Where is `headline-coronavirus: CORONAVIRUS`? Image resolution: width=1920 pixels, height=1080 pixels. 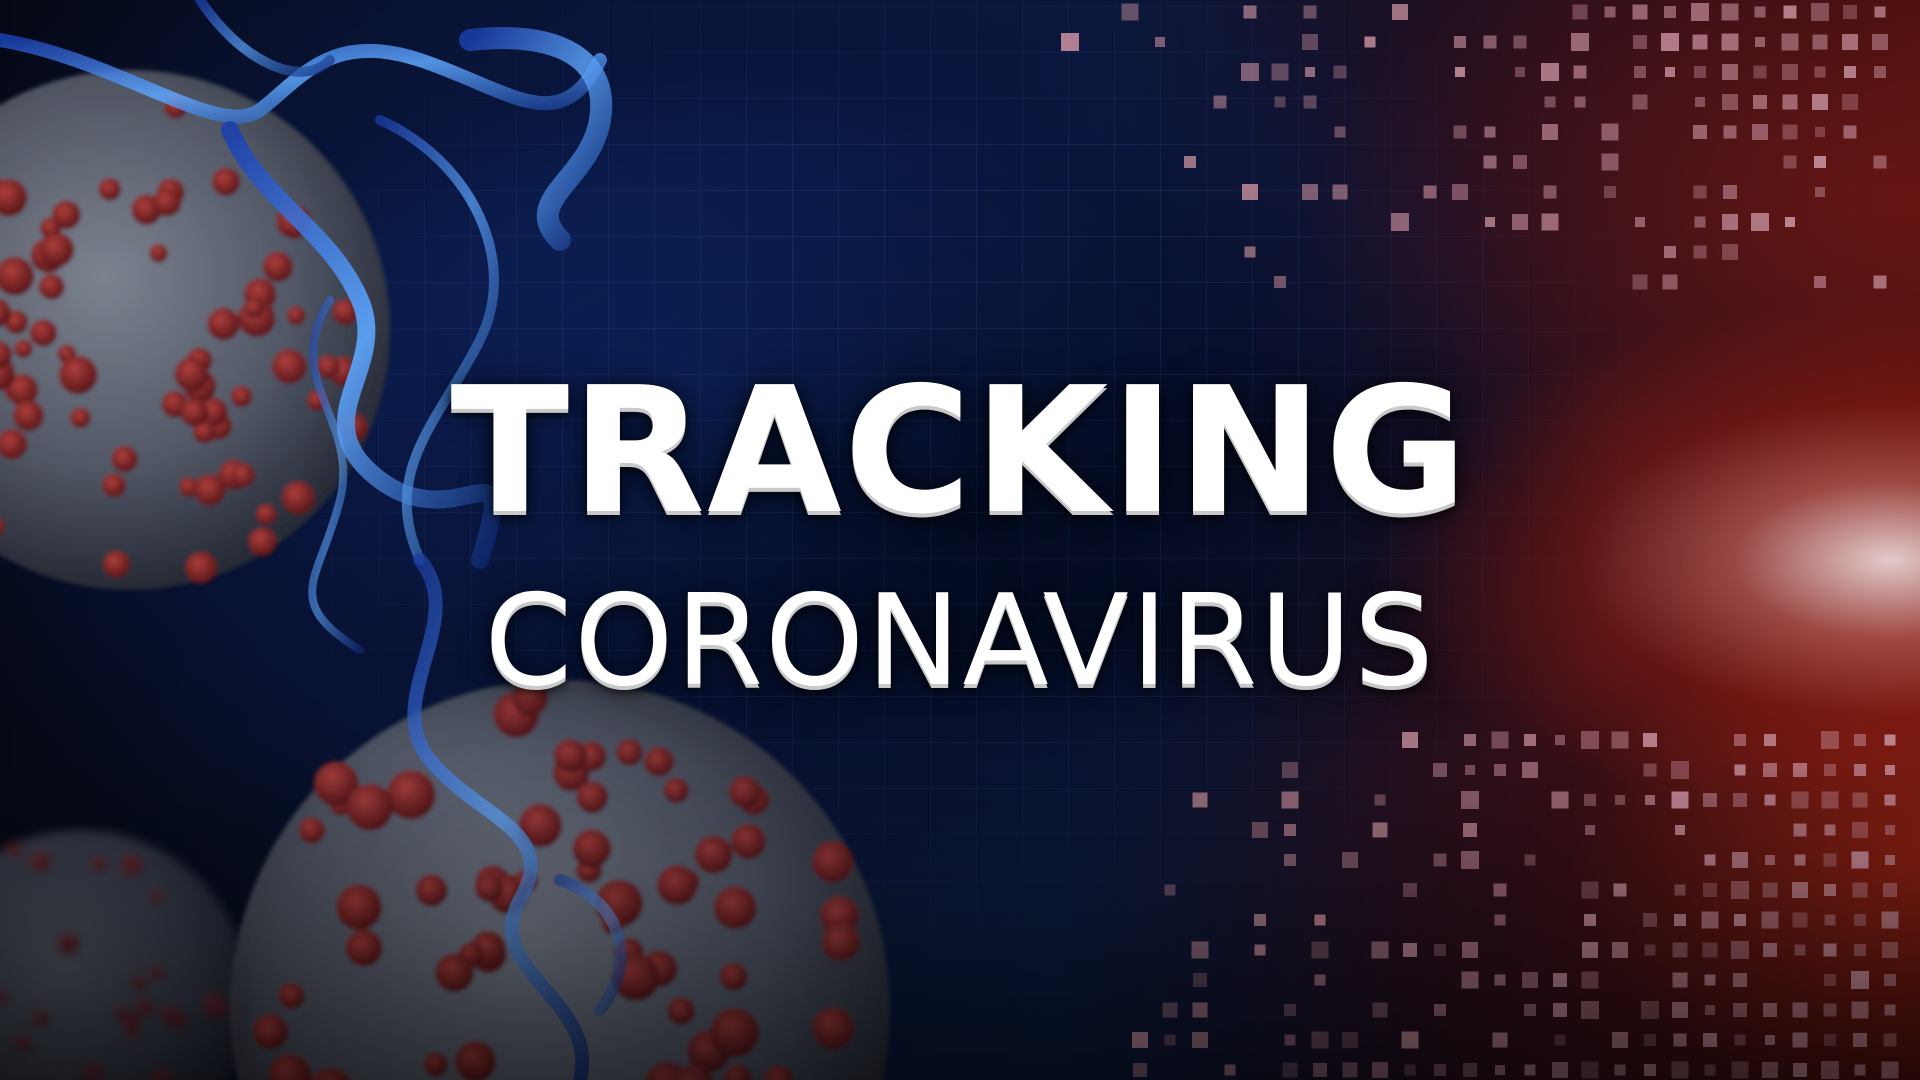
headline-coronavirus: CORONAVIRUS is located at coordinates (960, 640).